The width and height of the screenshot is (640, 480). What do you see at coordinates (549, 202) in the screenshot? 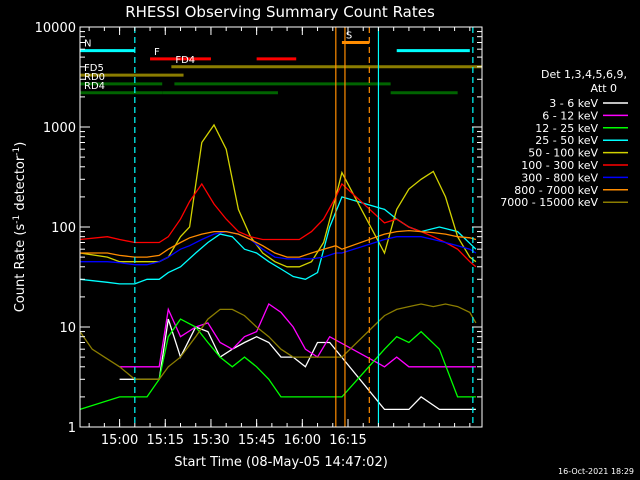
I see `legend-label-7000-15000-kev: 7000 - 15000 keV` at bounding box center [549, 202].